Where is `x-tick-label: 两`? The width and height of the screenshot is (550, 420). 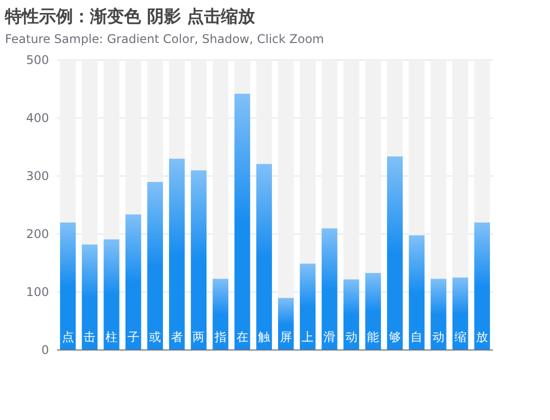
x-tick-label: 两 is located at coordinates (198, 337).